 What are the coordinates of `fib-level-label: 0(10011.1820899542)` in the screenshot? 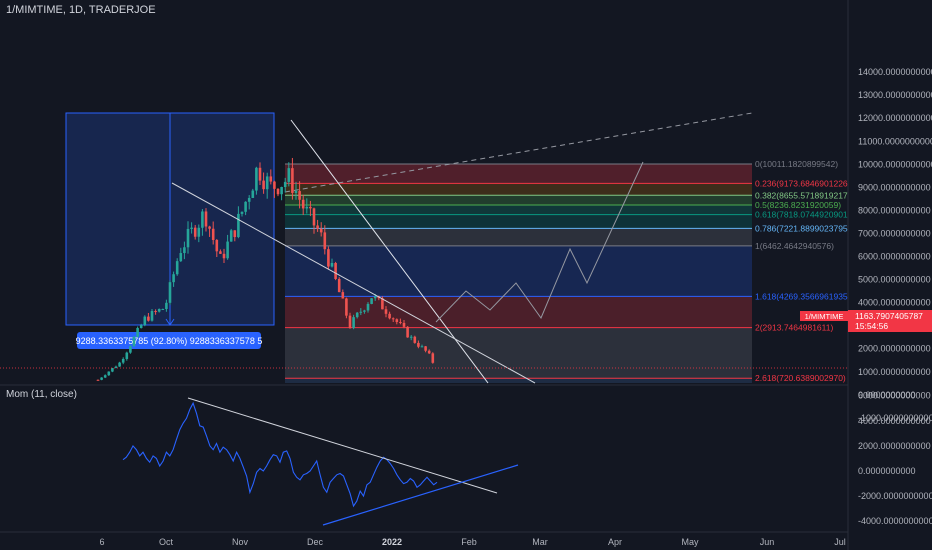 It's located at (796, 164).